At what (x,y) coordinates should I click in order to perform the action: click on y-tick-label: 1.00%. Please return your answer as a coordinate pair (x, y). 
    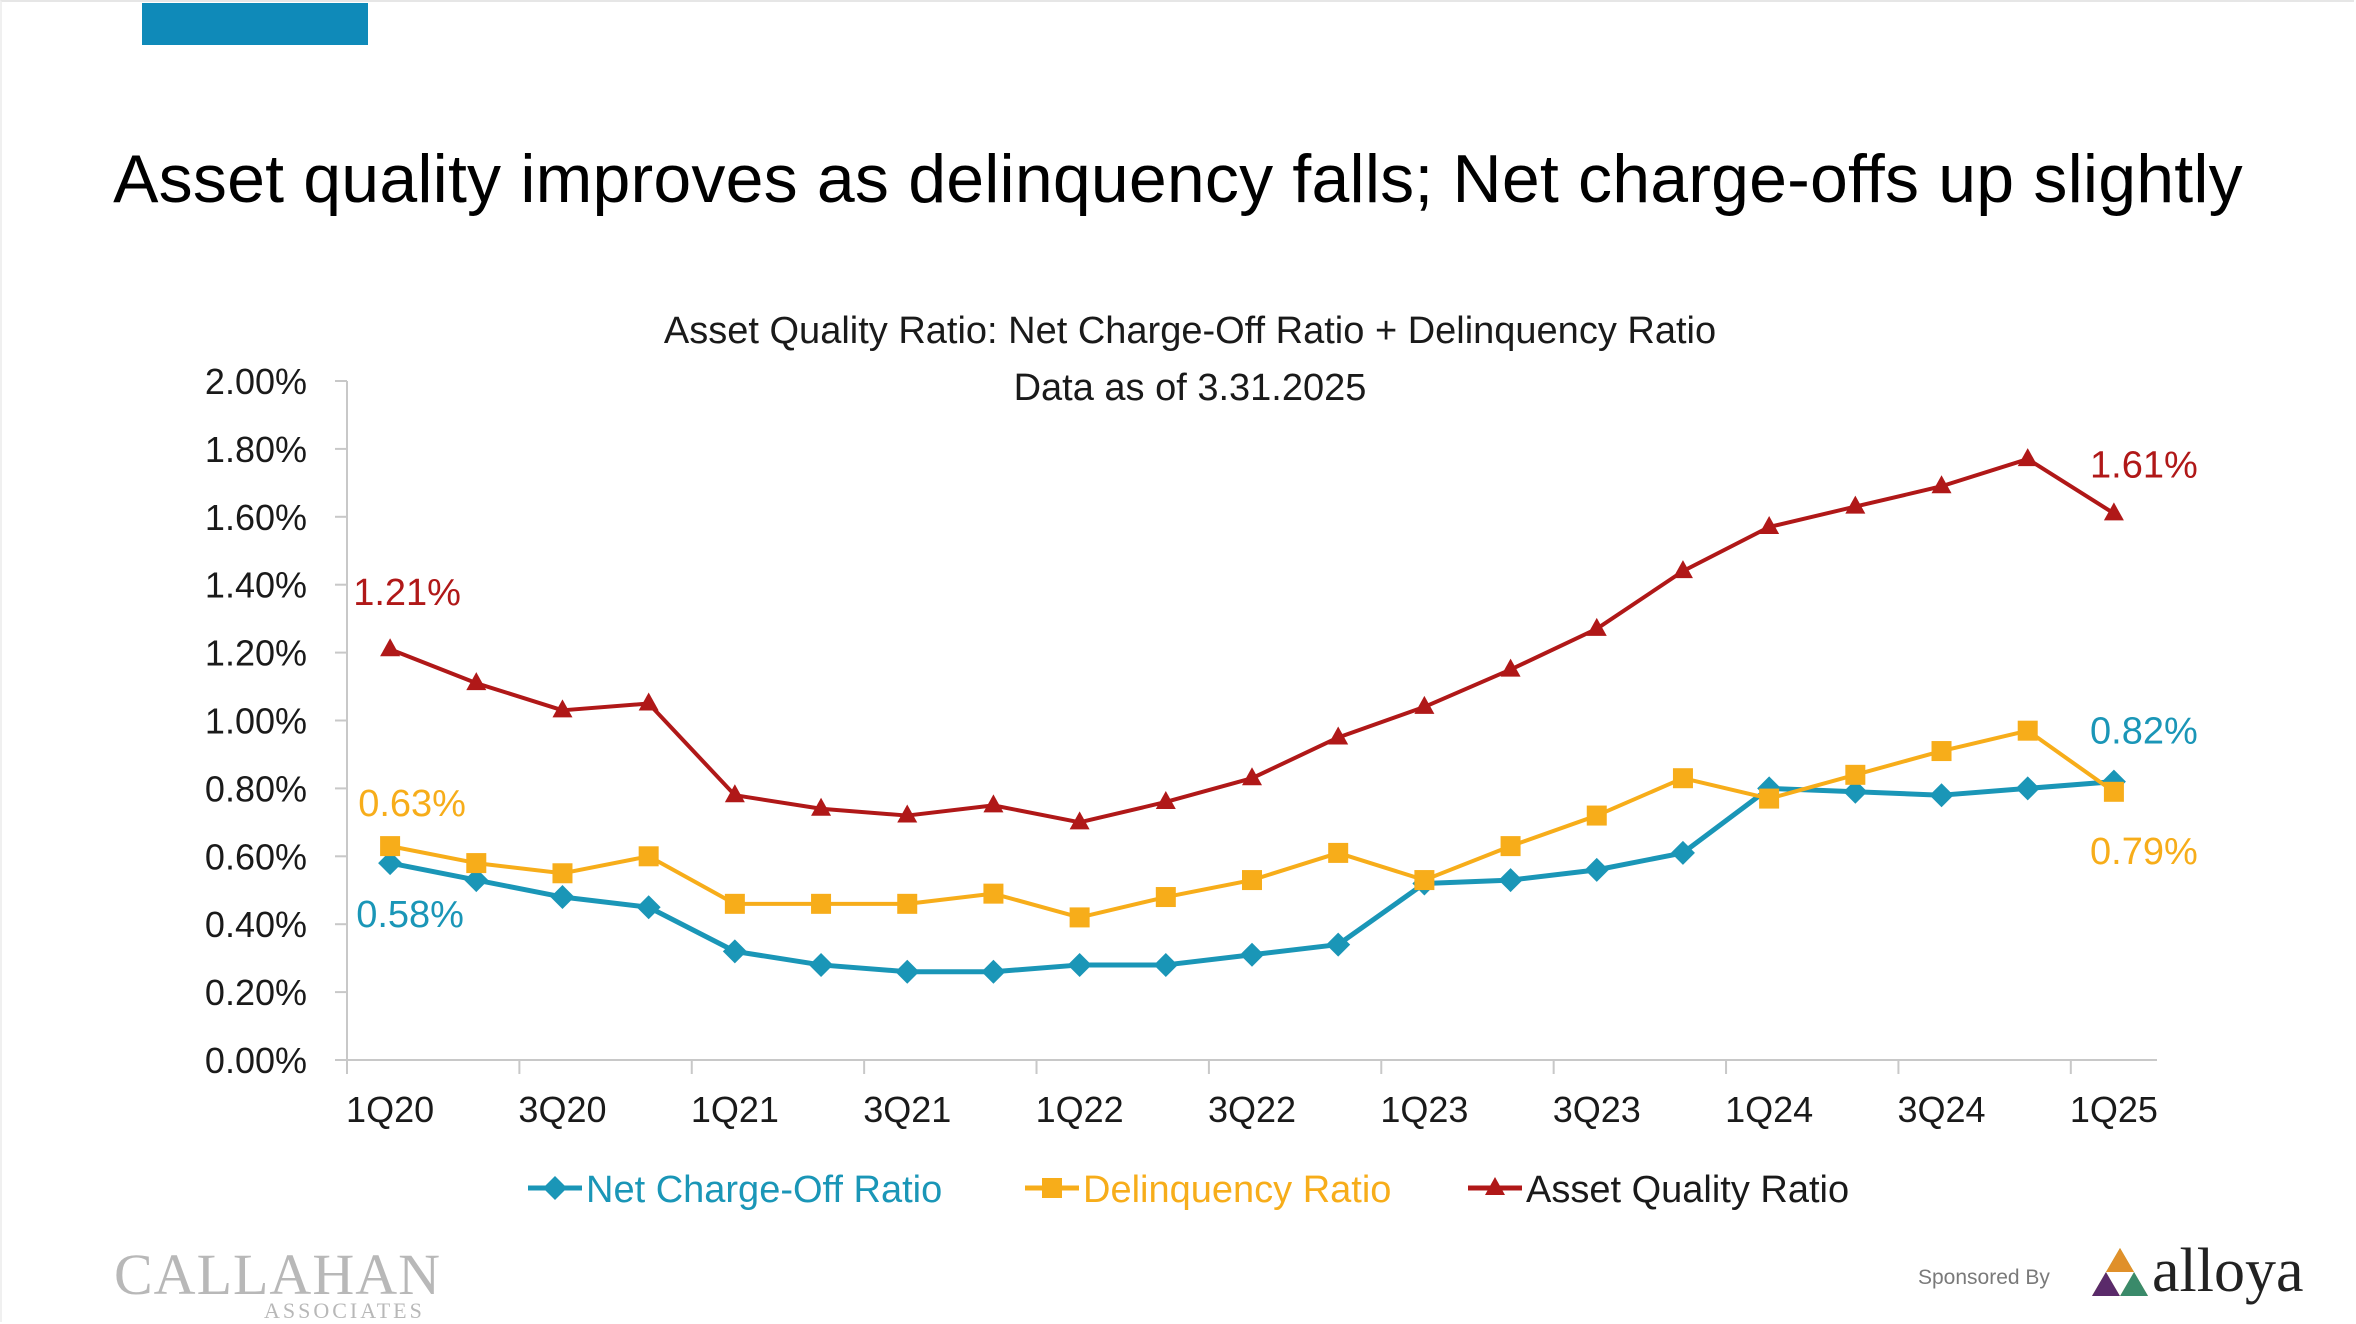
    Looking at the image, I should click on (256, 721).